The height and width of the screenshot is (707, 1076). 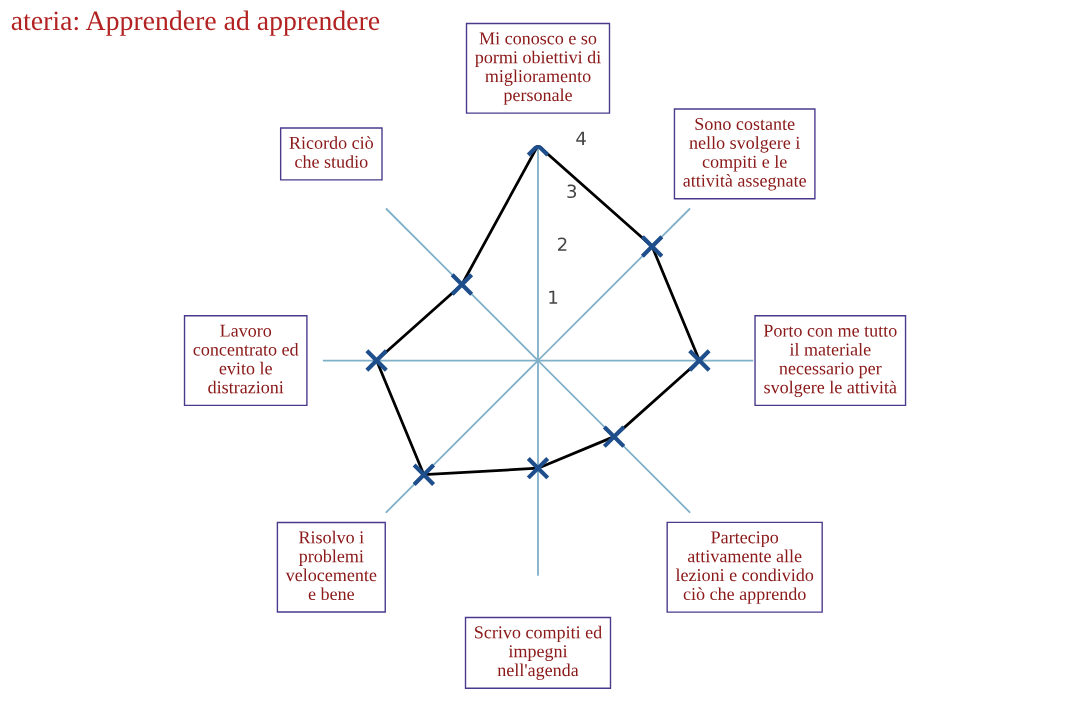 I want to click on spoke-label: Mi conosco e so pormi obiettivi di miglioramento personale, so click(x=538, y=68).